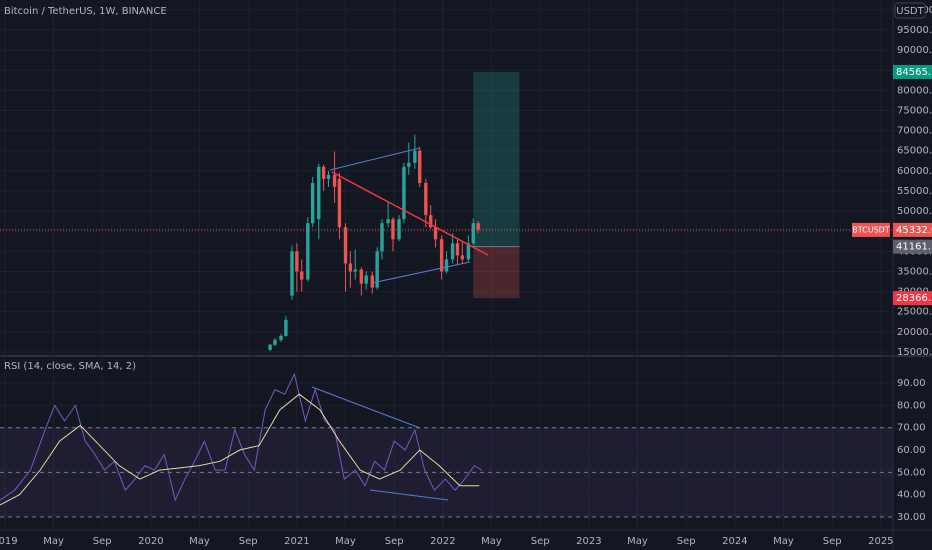 This screenshot has height=550, width=932. Describe the element at coordinates (496, 159) in the screenshot. I see `profit-zone` at that location.